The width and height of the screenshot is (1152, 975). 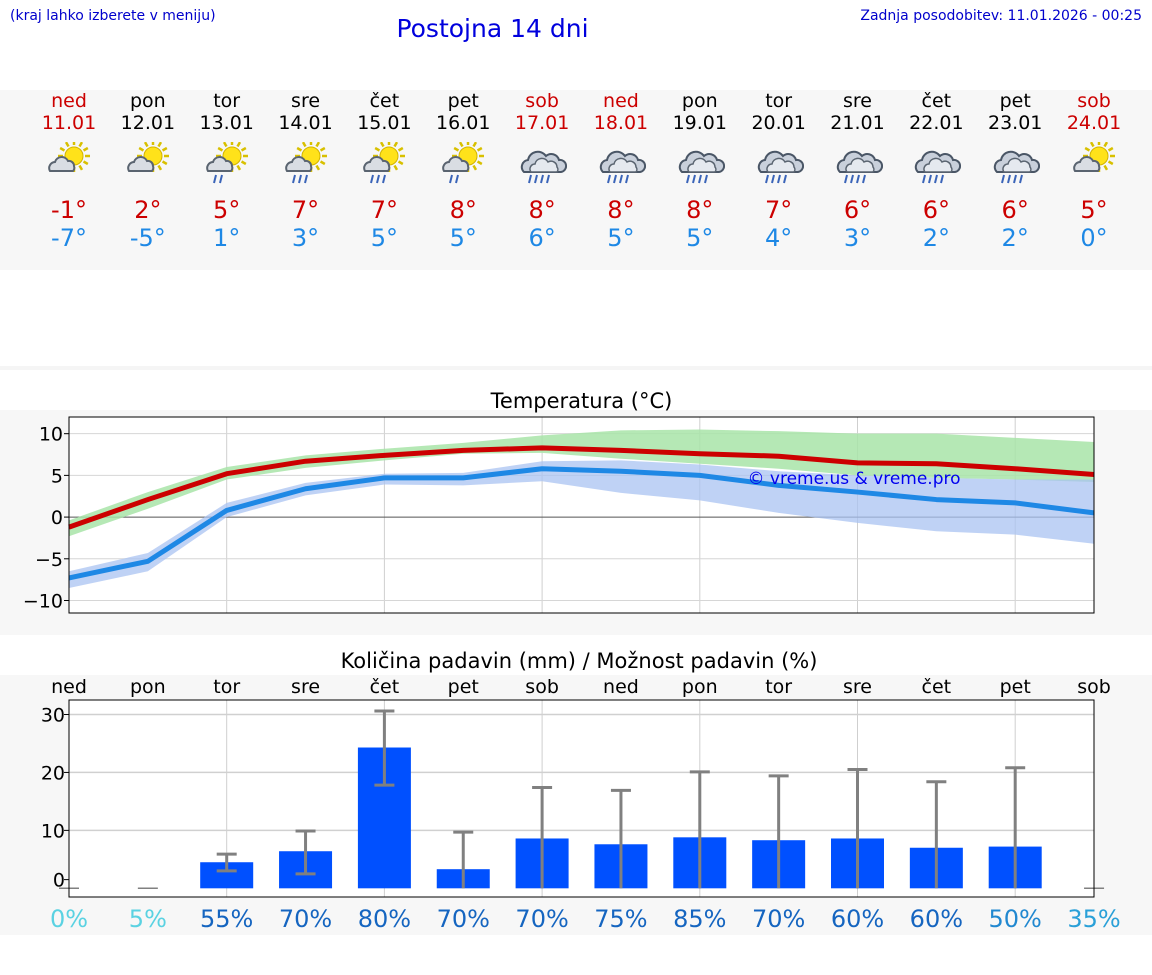 I want to click on day-column: sob 24.01 5° 0°, so click(x=1094, y=171).